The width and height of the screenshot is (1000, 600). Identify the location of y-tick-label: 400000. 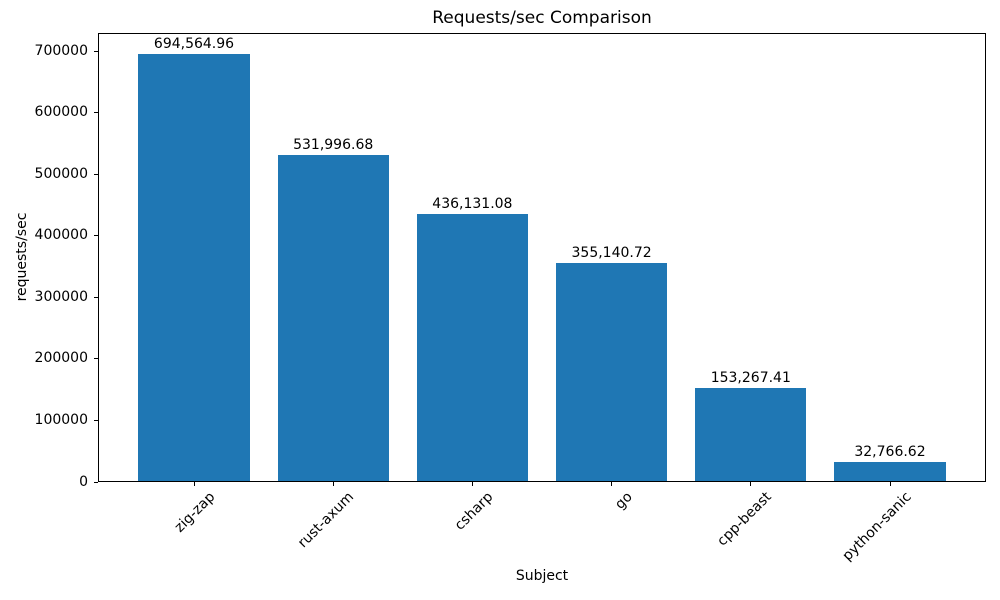
(61, 235).